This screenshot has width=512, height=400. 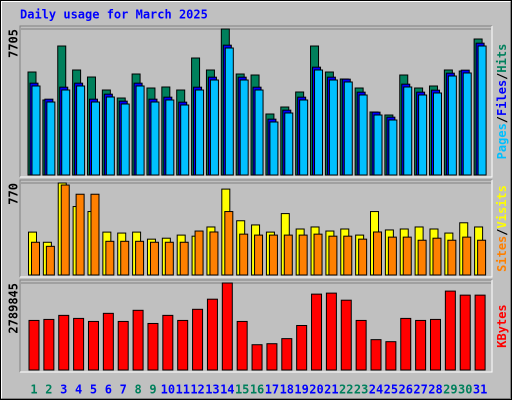 What do you see at coordinates (108, 390) in the screenshot?
I see `x-tick-label: 6` at bounding box center [108, 390].